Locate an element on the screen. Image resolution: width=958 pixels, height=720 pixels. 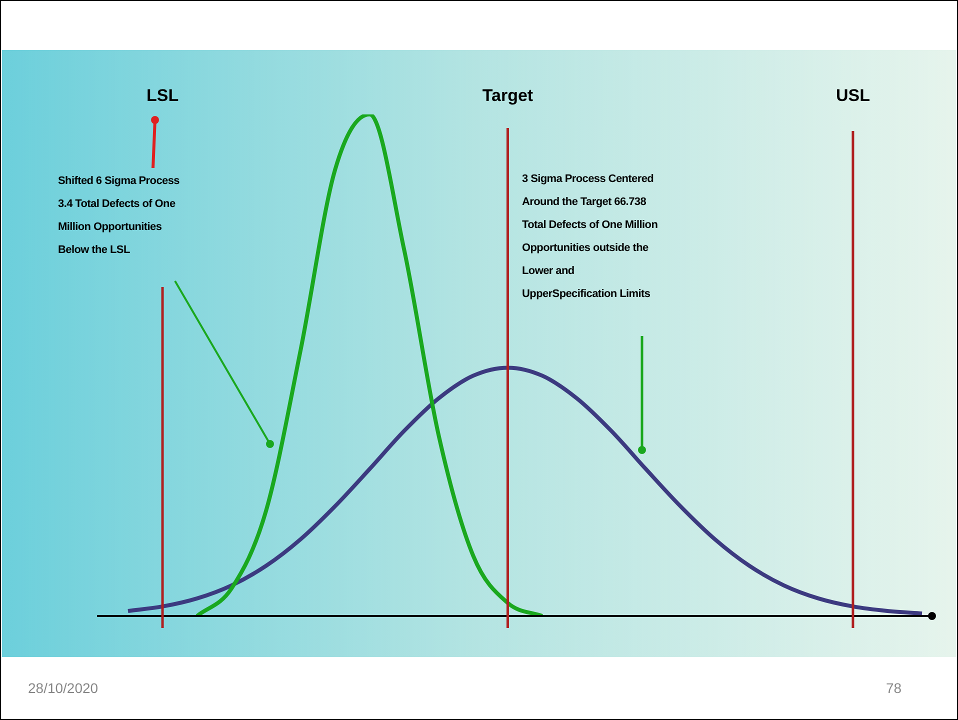
text: 28/10/2020 is located at coordinates (63, 688).